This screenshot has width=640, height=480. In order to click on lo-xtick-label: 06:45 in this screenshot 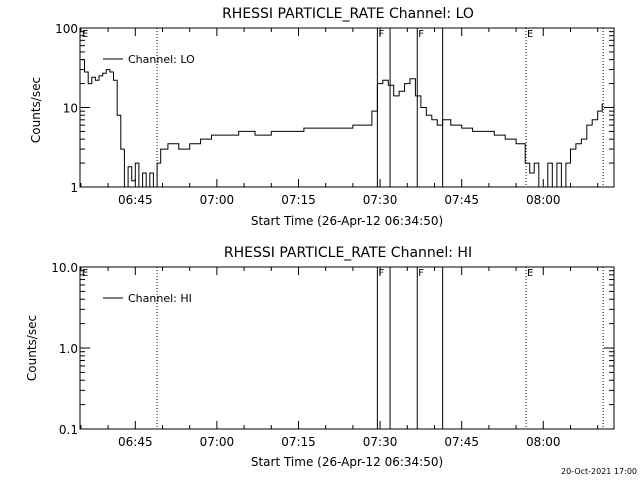, I will do `click(135, 200)`.